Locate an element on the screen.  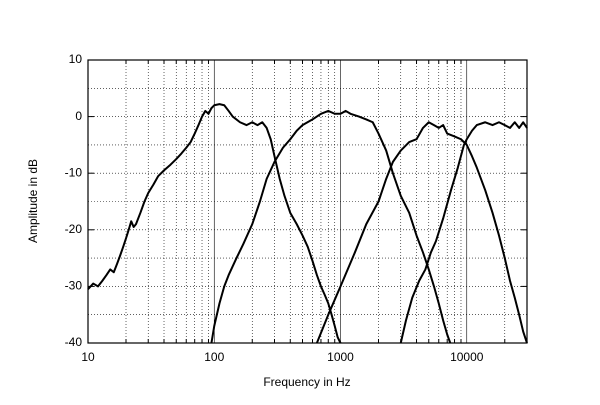
x-tick-label: 10 is located at coordinates (88, 357).